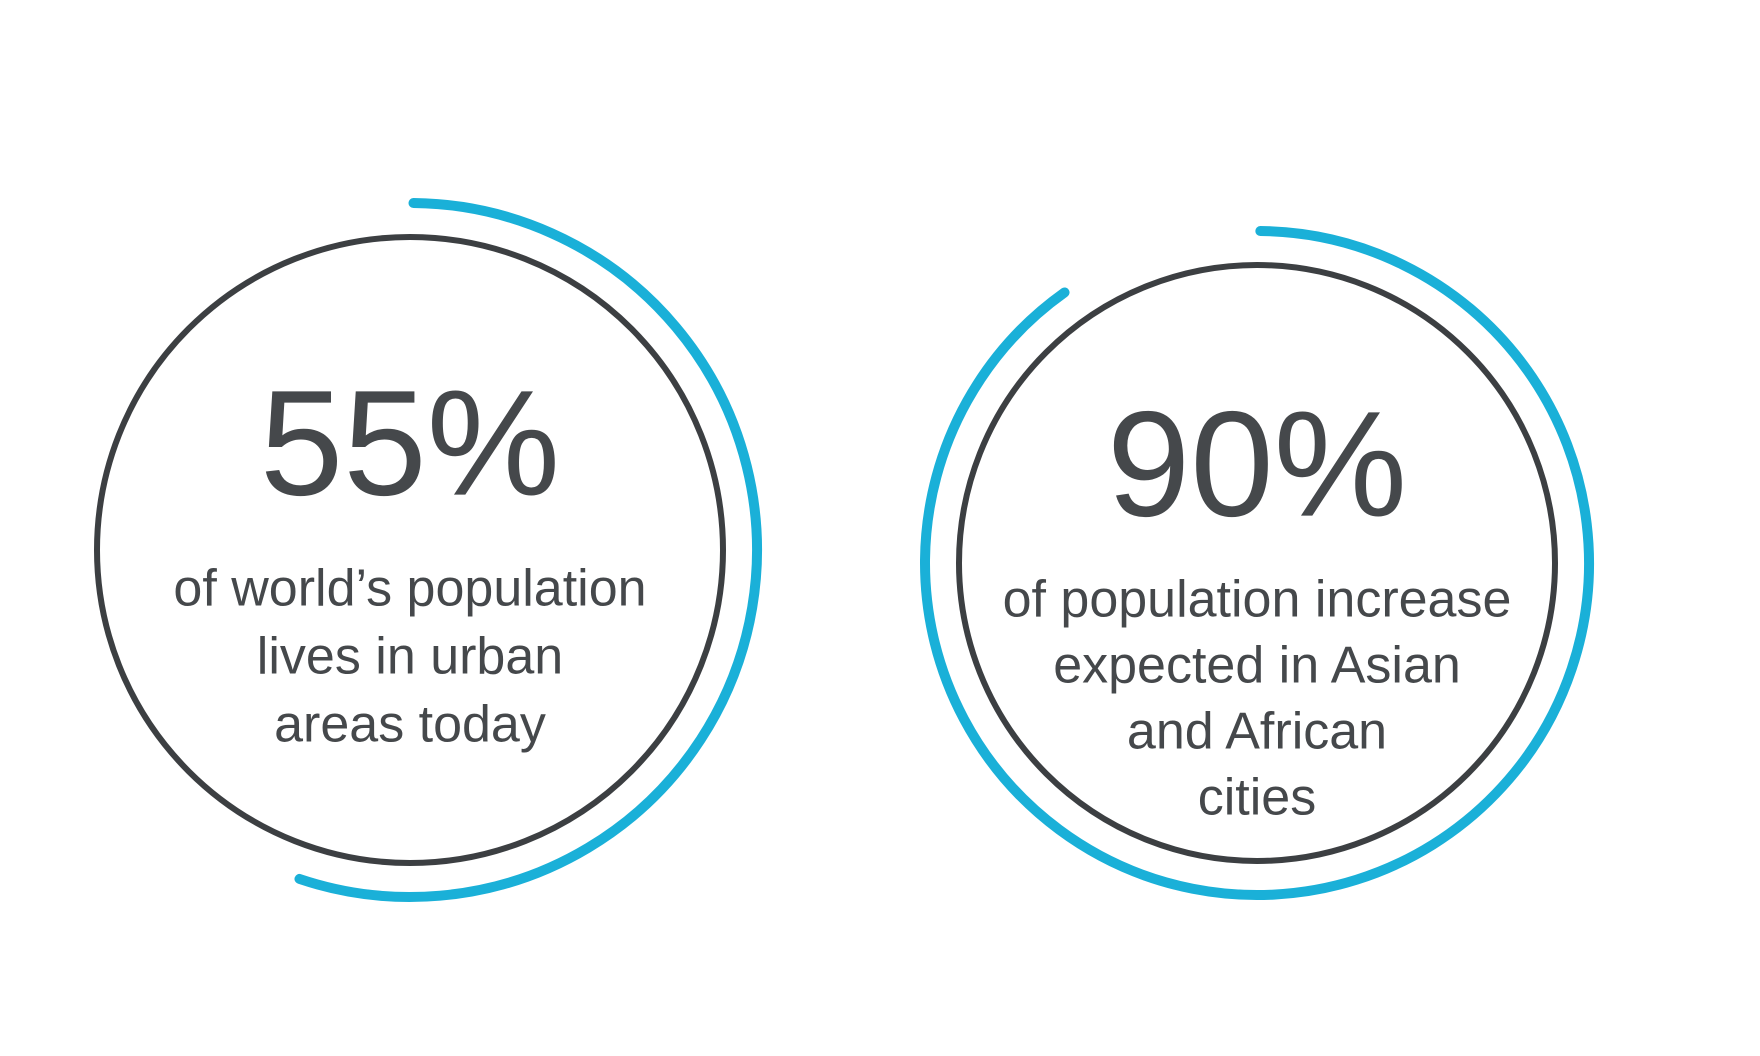 This screenshot has width=1760, height=1056. Describe the element at coordinates (1257, 464) in the screenshot. I see `big-percentage: 90%` at that location.